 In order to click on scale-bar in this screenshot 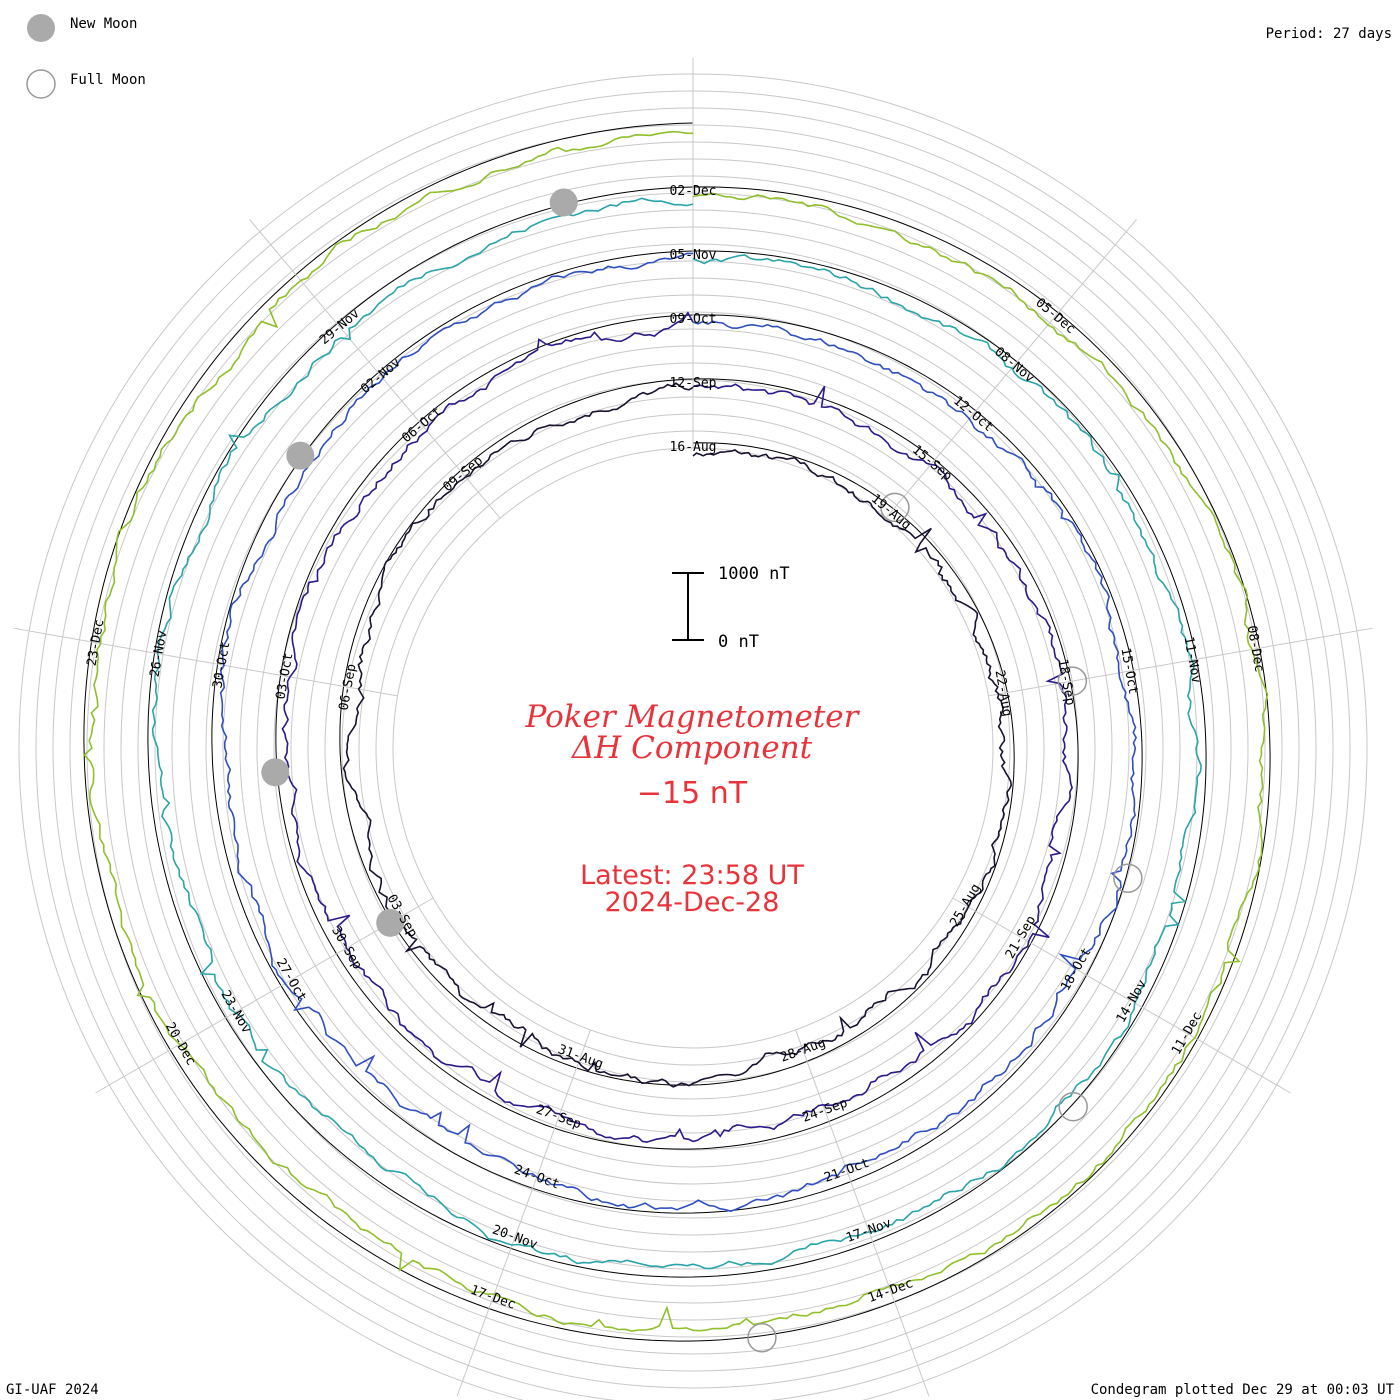, I will do `click(688, 606)`.